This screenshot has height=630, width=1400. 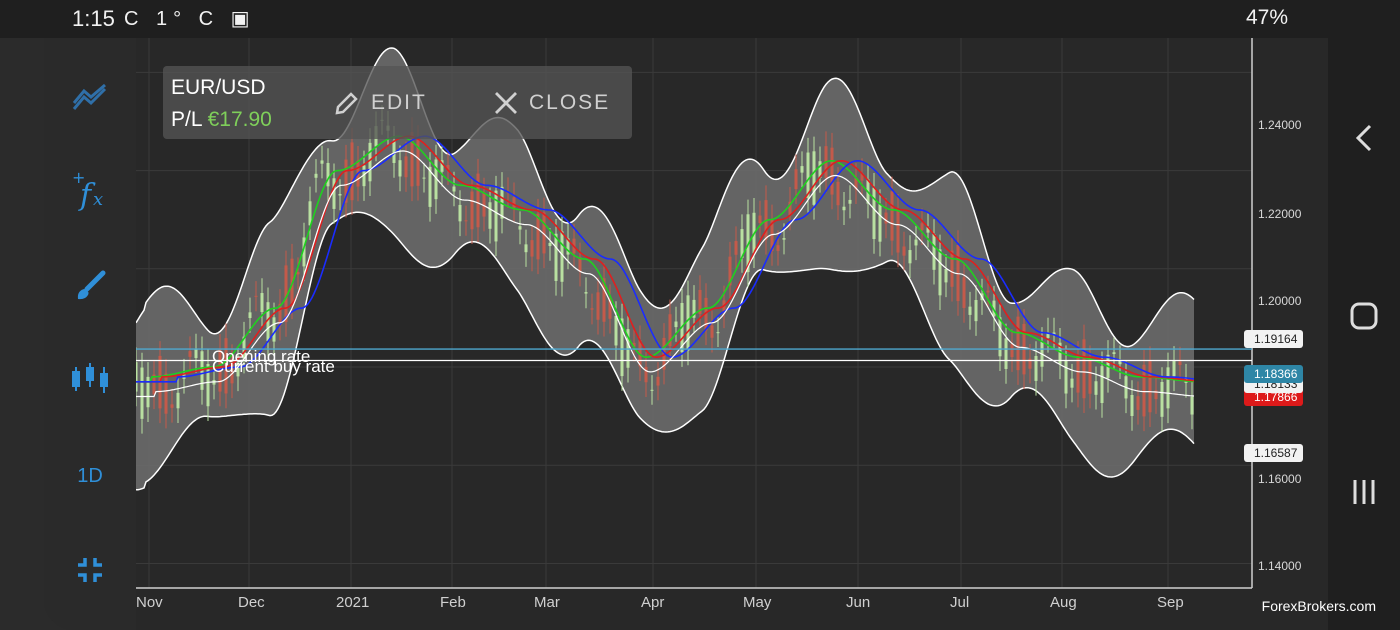 I want to click on time-label: Nov, so click(x=149, y=602).